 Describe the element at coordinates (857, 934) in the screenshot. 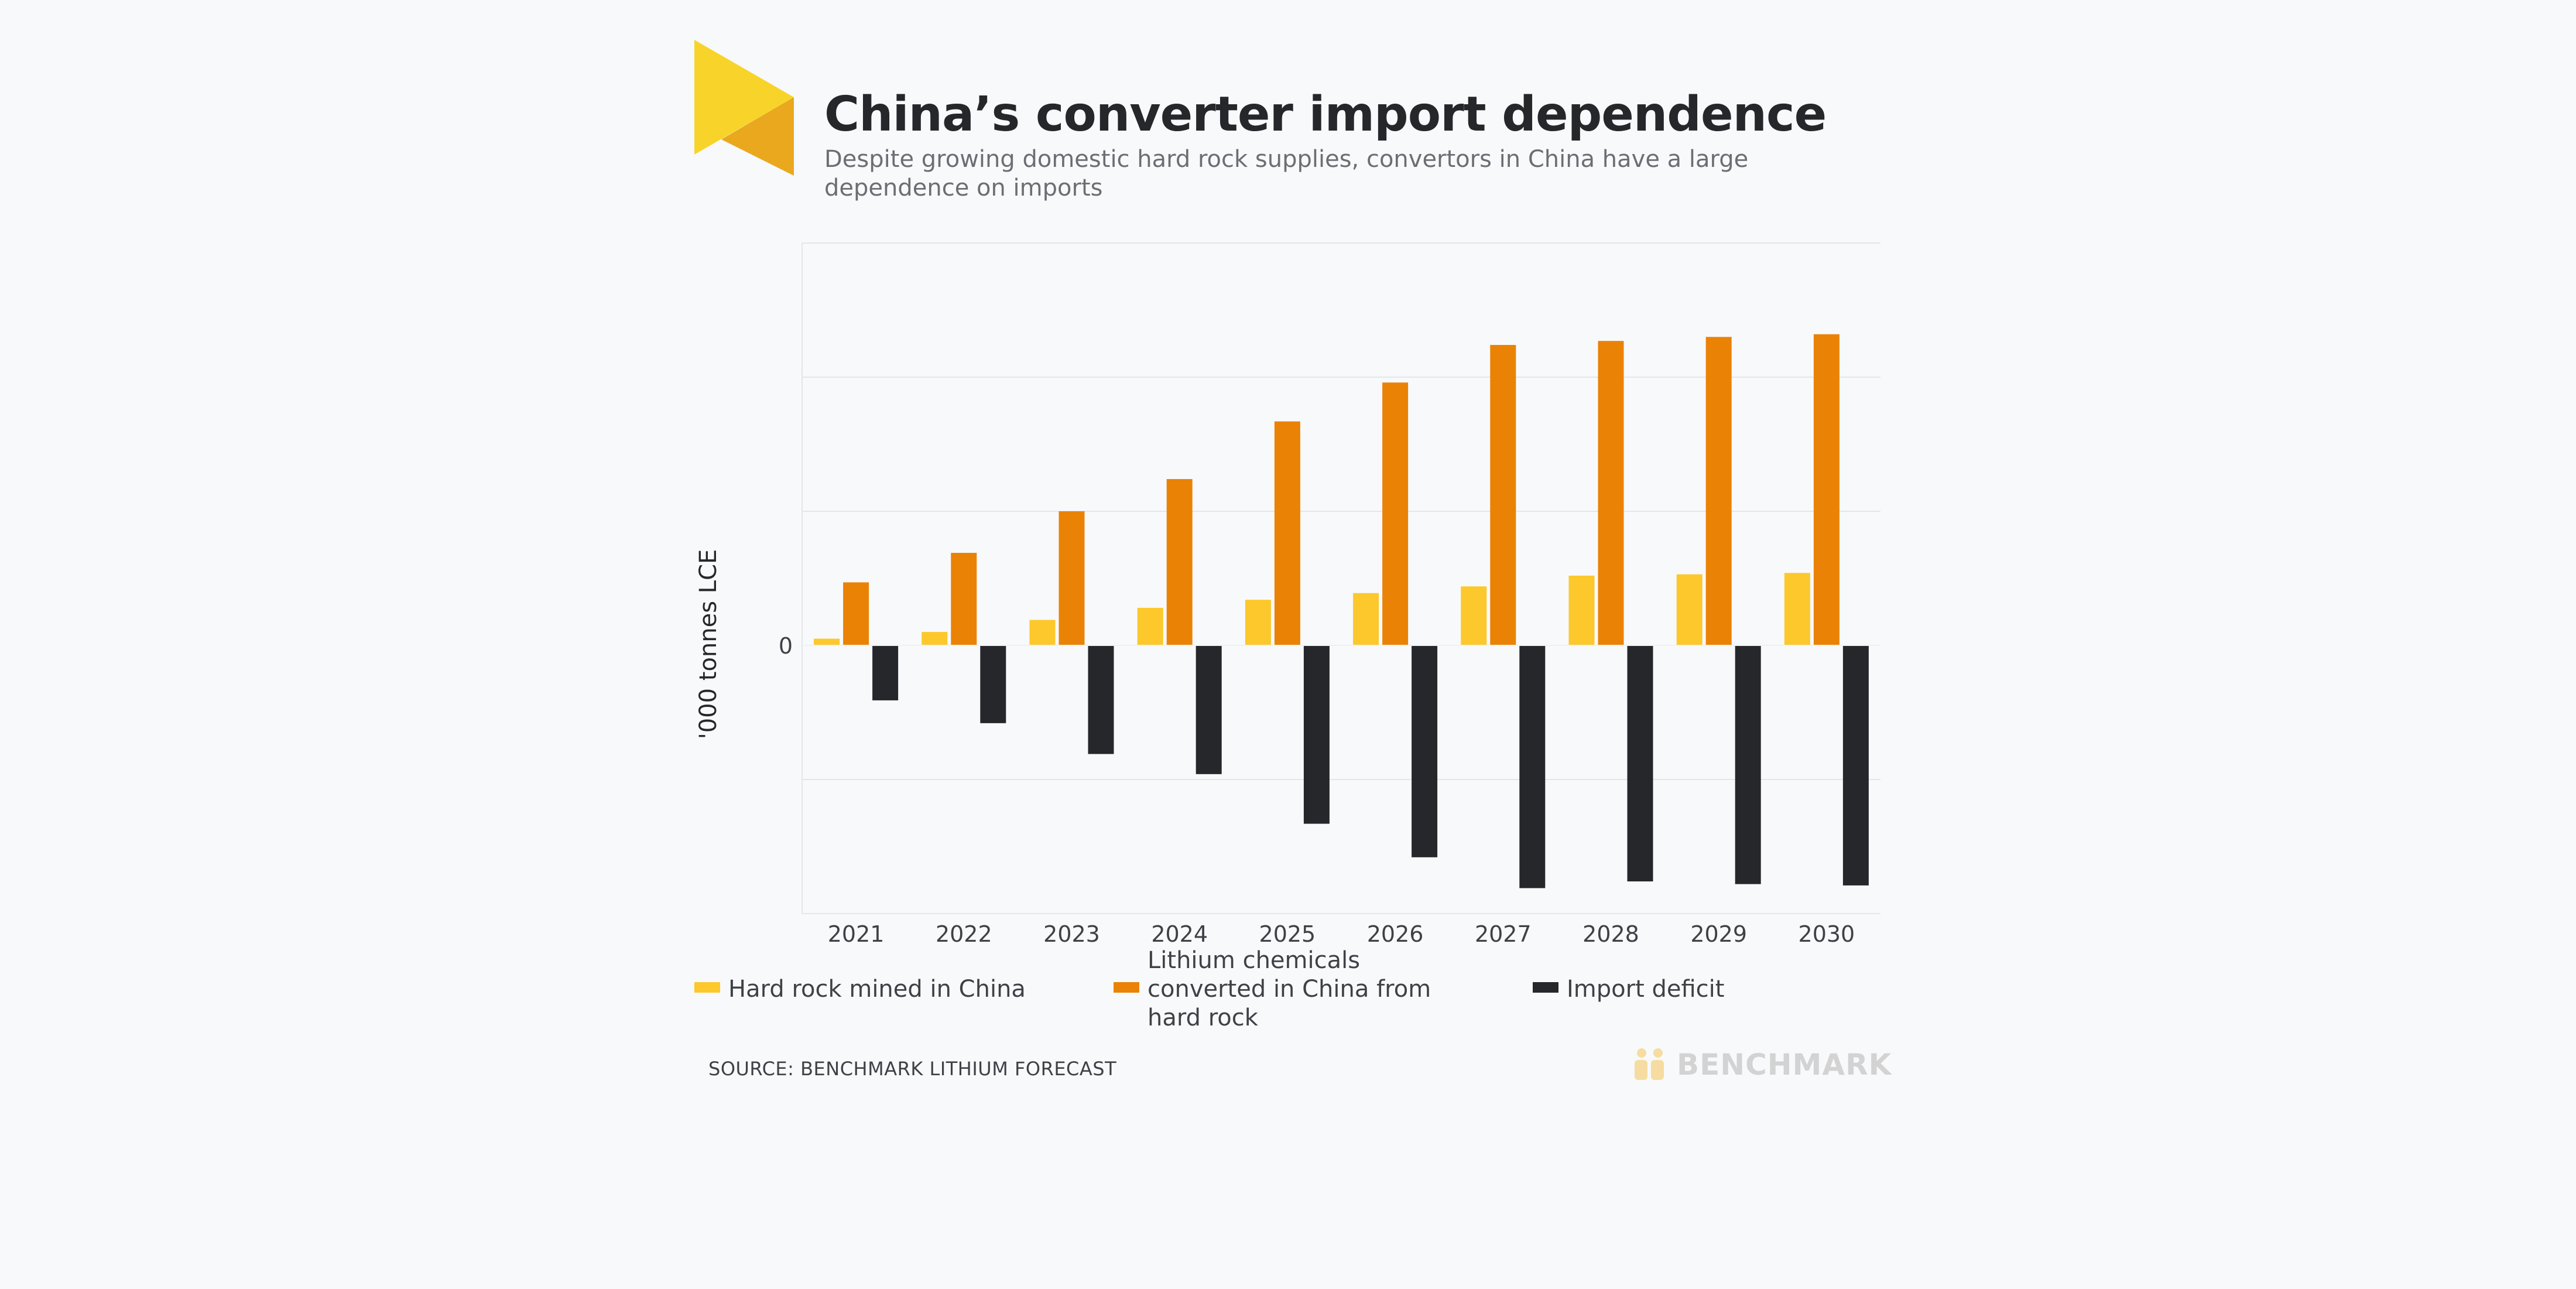

I see `x-tick-label: 2021` at that location.